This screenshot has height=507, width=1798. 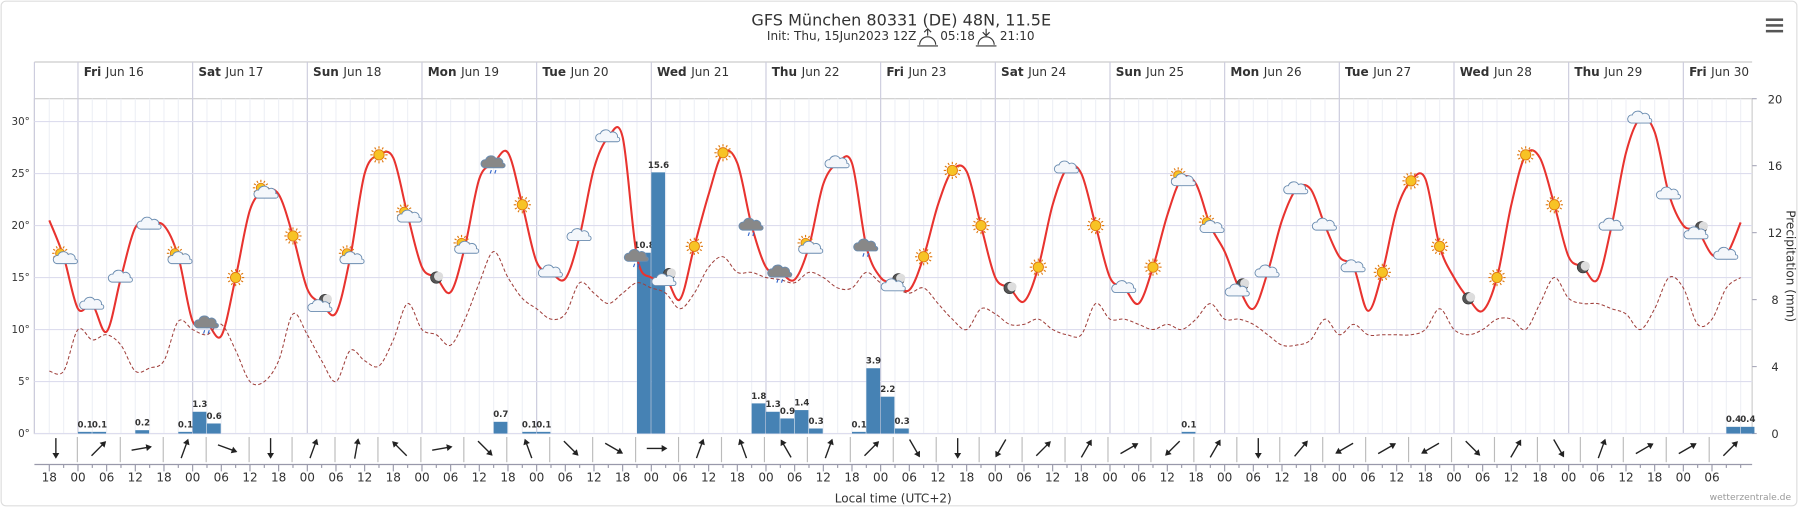 What do you see at coordinates (21, 330) in the screenshot?
I see `y-tick-label: 10°` at bounding box center [21, 330].